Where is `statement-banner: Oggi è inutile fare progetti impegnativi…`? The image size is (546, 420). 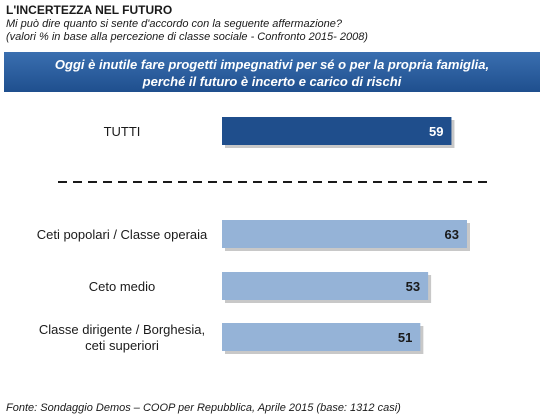 statement-banner: Oggi è inutile fare progetti impegnativi… is located at coordinates (272, 72).